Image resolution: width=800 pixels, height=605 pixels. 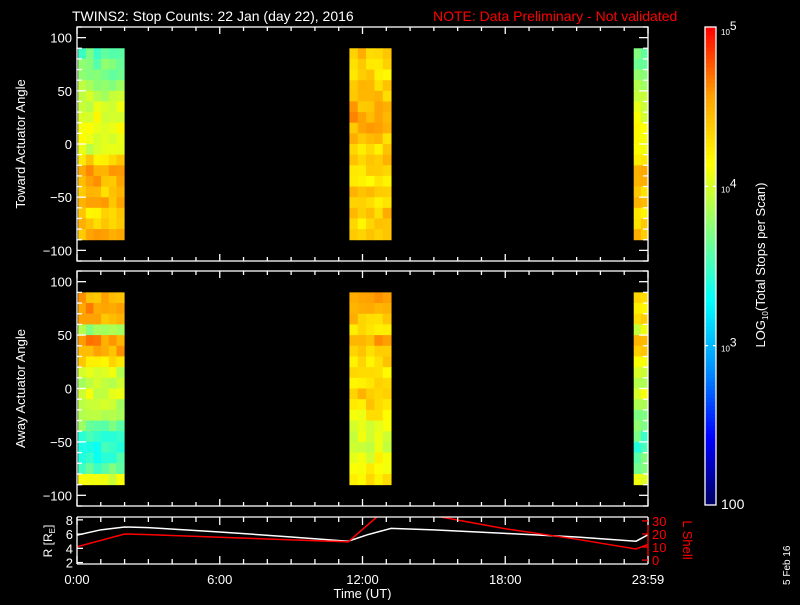 What do you see at coordinates (61, 197) in the screenshot?
I see `y-tick-label: −50` at bounding box center [61, 197].